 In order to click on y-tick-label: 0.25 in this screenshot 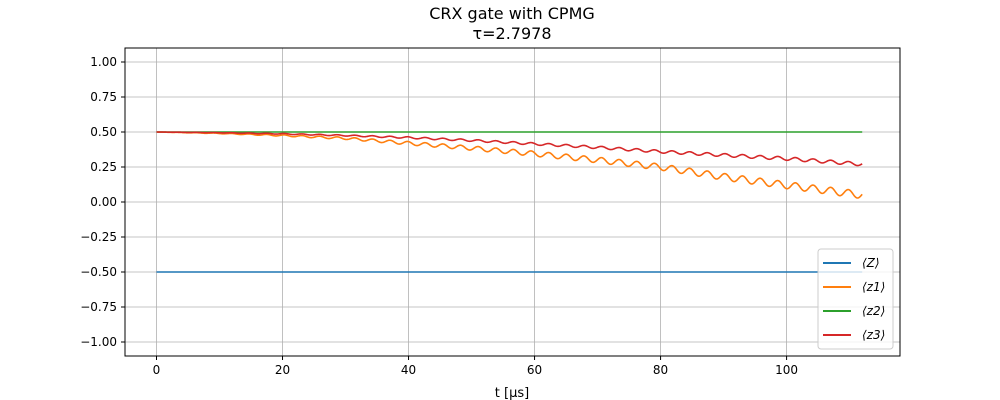, I will do `click(103, 167)`.